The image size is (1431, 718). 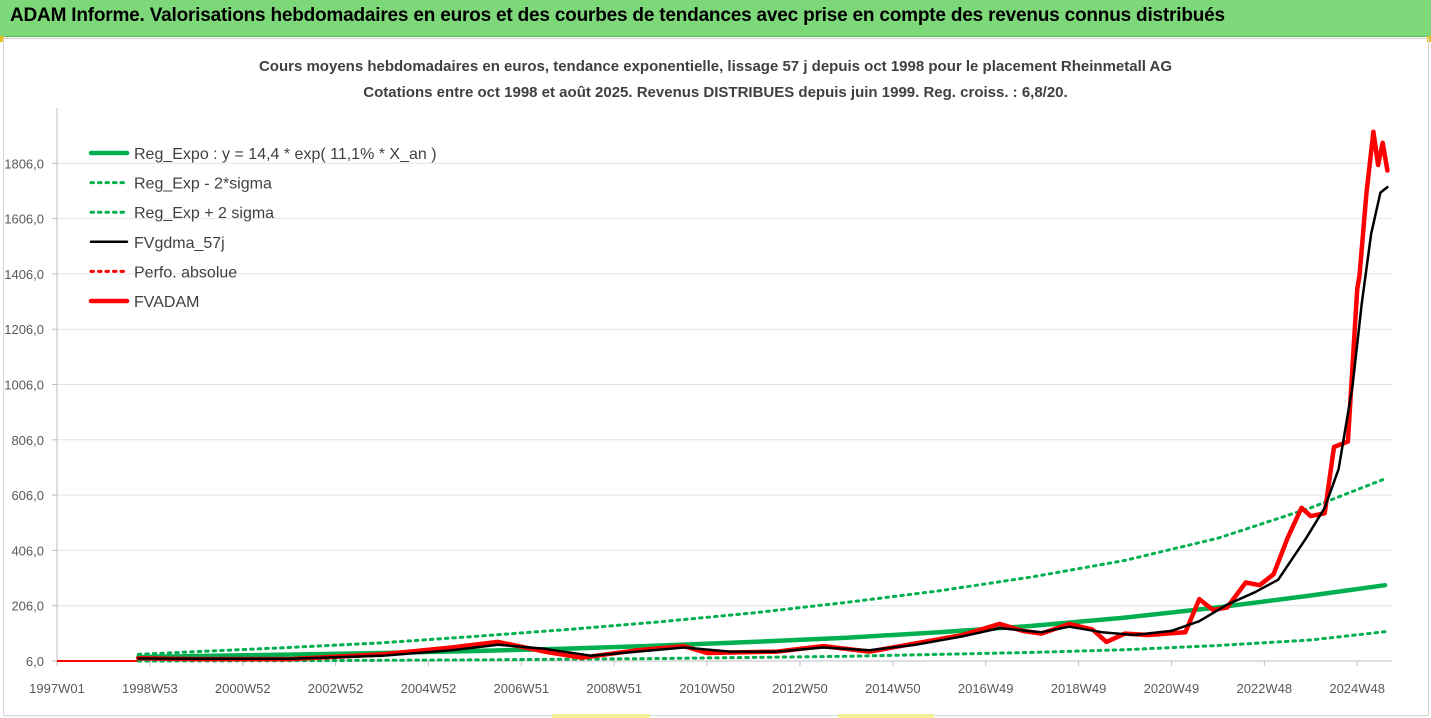 I want to click on x-tick-label: 2020W49, so click(x=1172, y=688).